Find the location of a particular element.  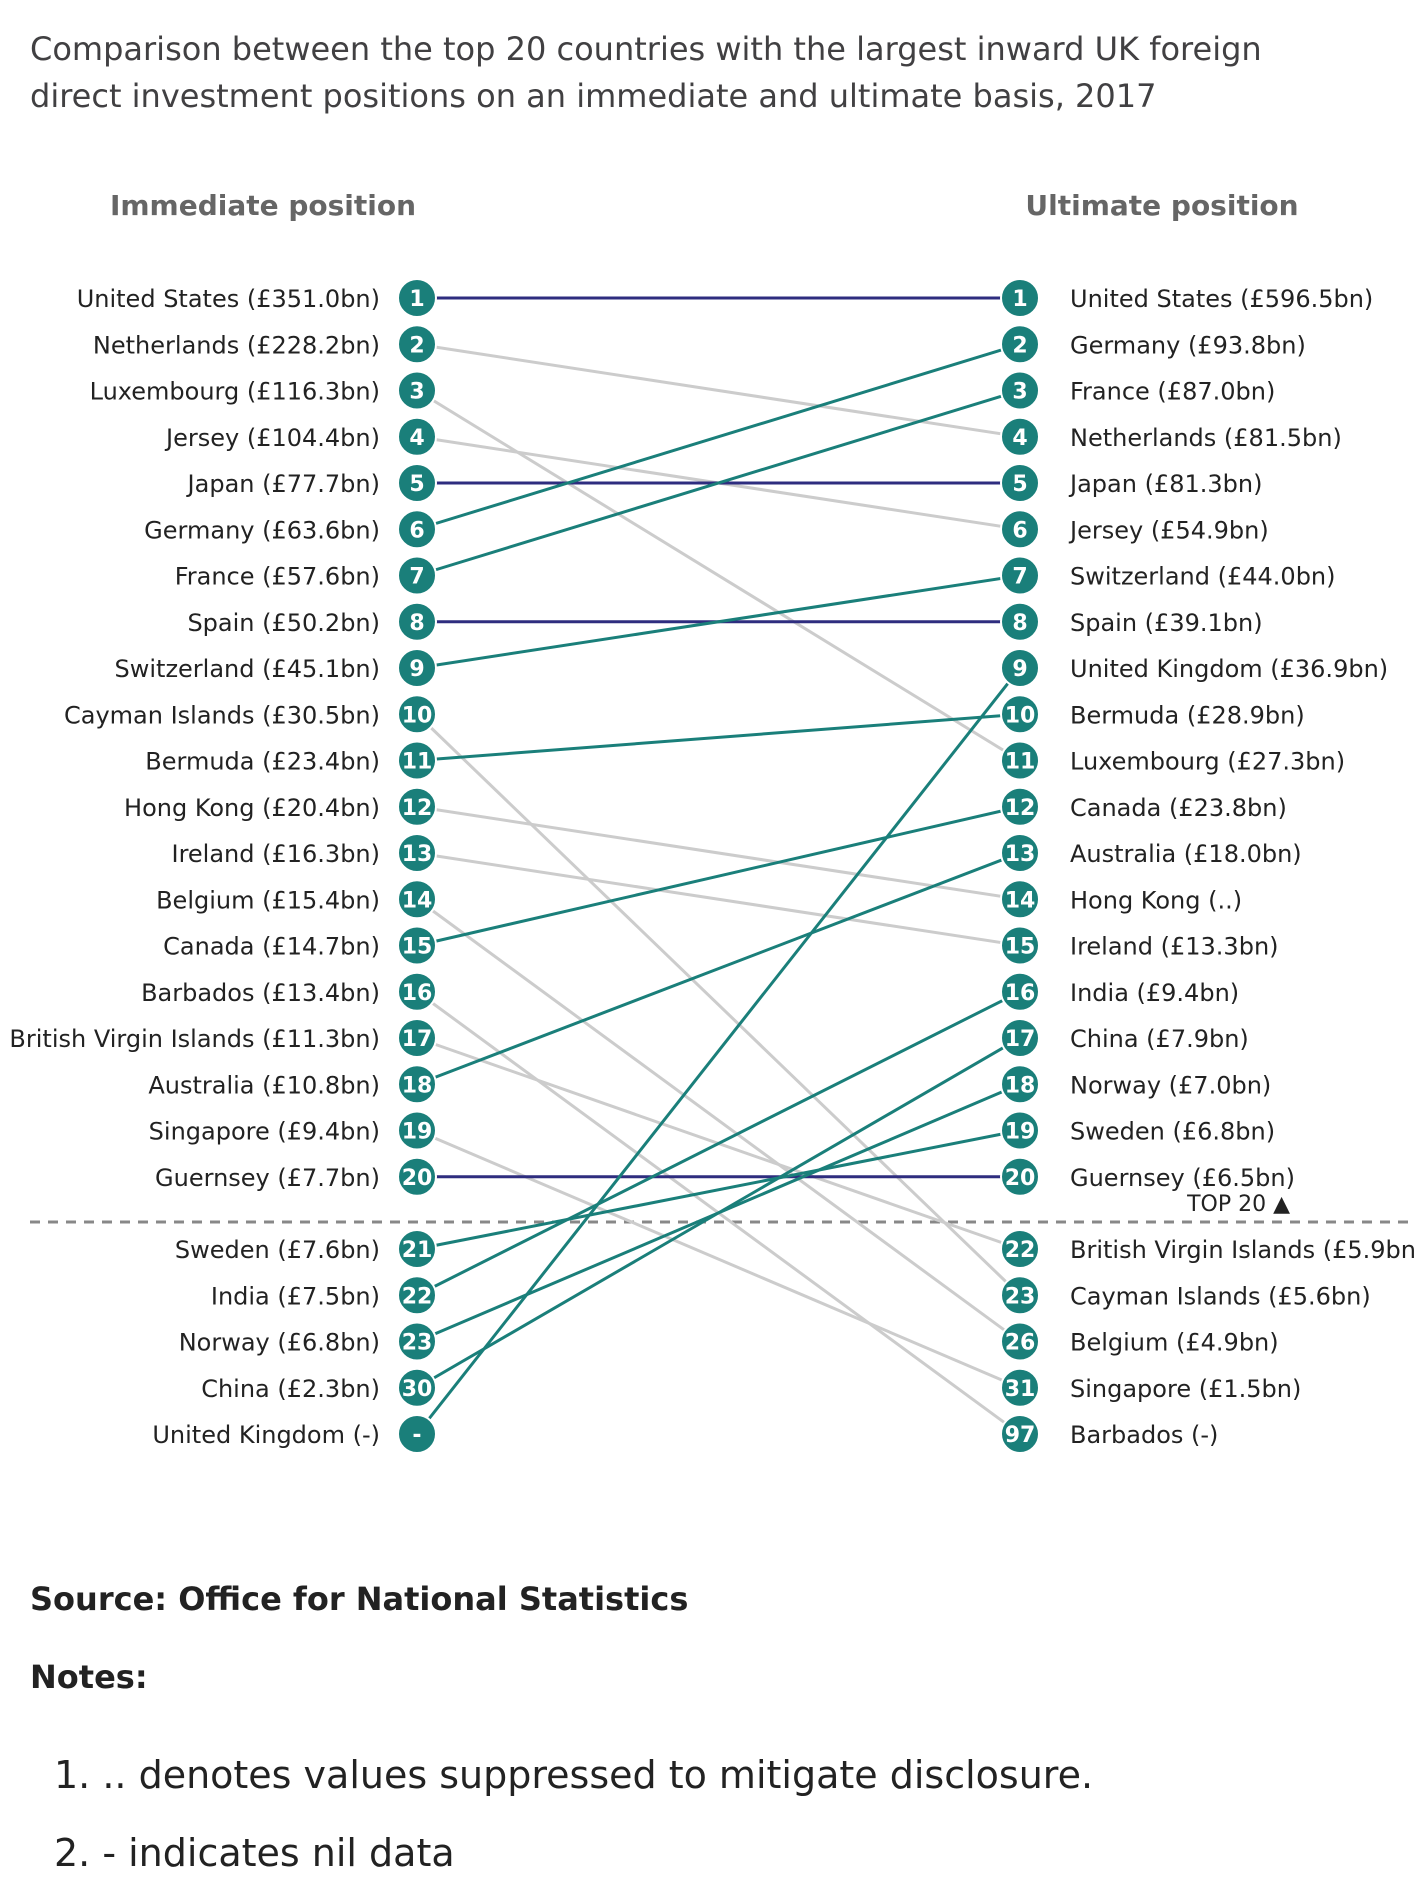

right-rank-number: 17 is located at coordinates (1020, 1039).